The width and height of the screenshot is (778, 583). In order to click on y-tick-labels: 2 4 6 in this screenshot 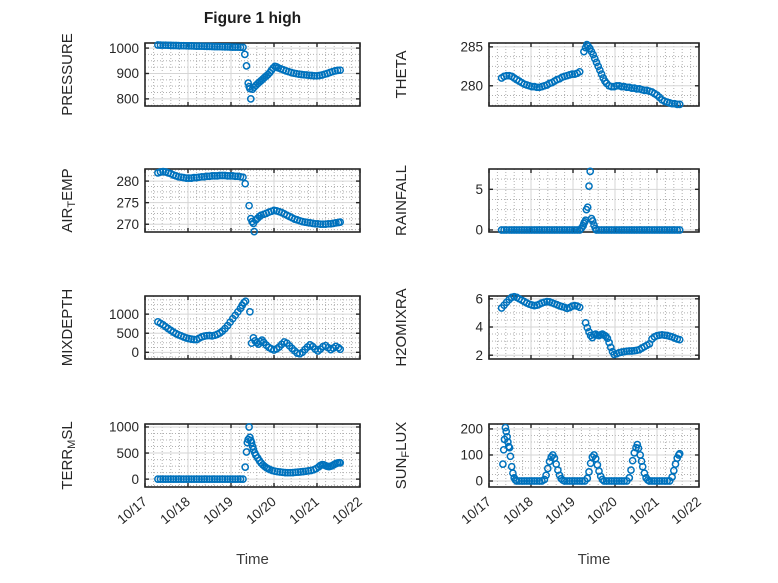, I will do `click(479, 327)`.